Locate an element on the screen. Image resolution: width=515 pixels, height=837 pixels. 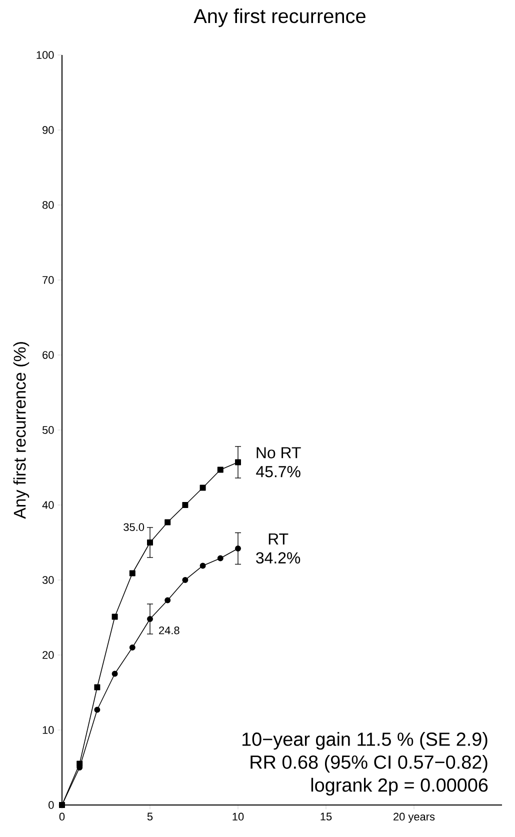
x-tick-label: 0 is located at coordinates (62, 816).